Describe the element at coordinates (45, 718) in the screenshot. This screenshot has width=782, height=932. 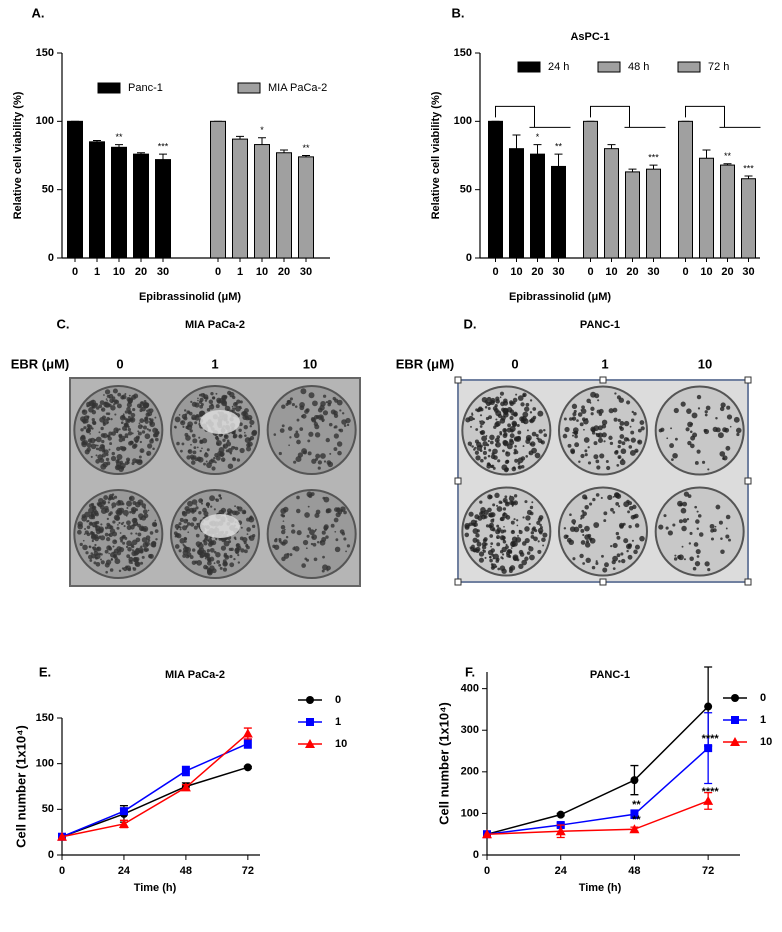
I see `y-tick-label: 150` at that location.